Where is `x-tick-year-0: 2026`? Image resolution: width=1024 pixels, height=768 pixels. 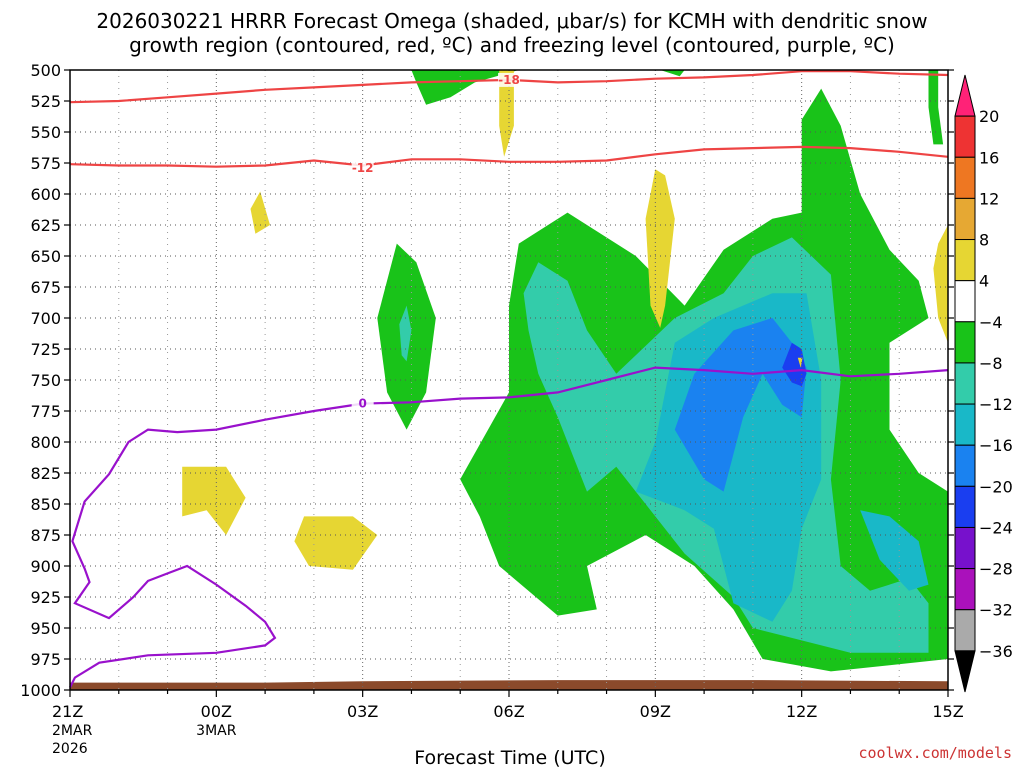 x-tick-year-0: 2026 is located at coordinates (70, 749).